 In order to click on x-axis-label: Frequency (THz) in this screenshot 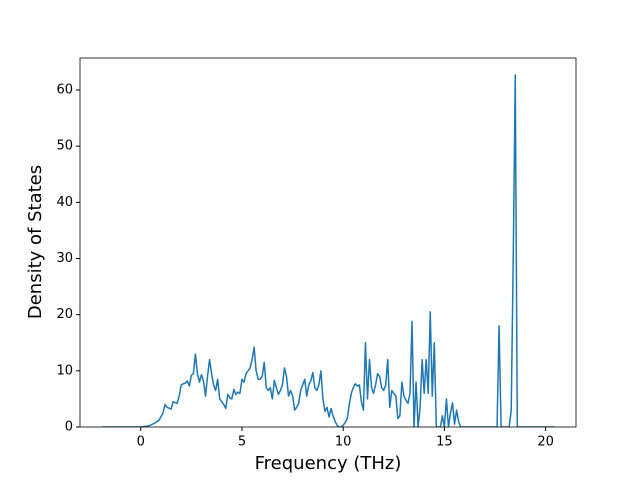, I will do `click(328, 463)`.